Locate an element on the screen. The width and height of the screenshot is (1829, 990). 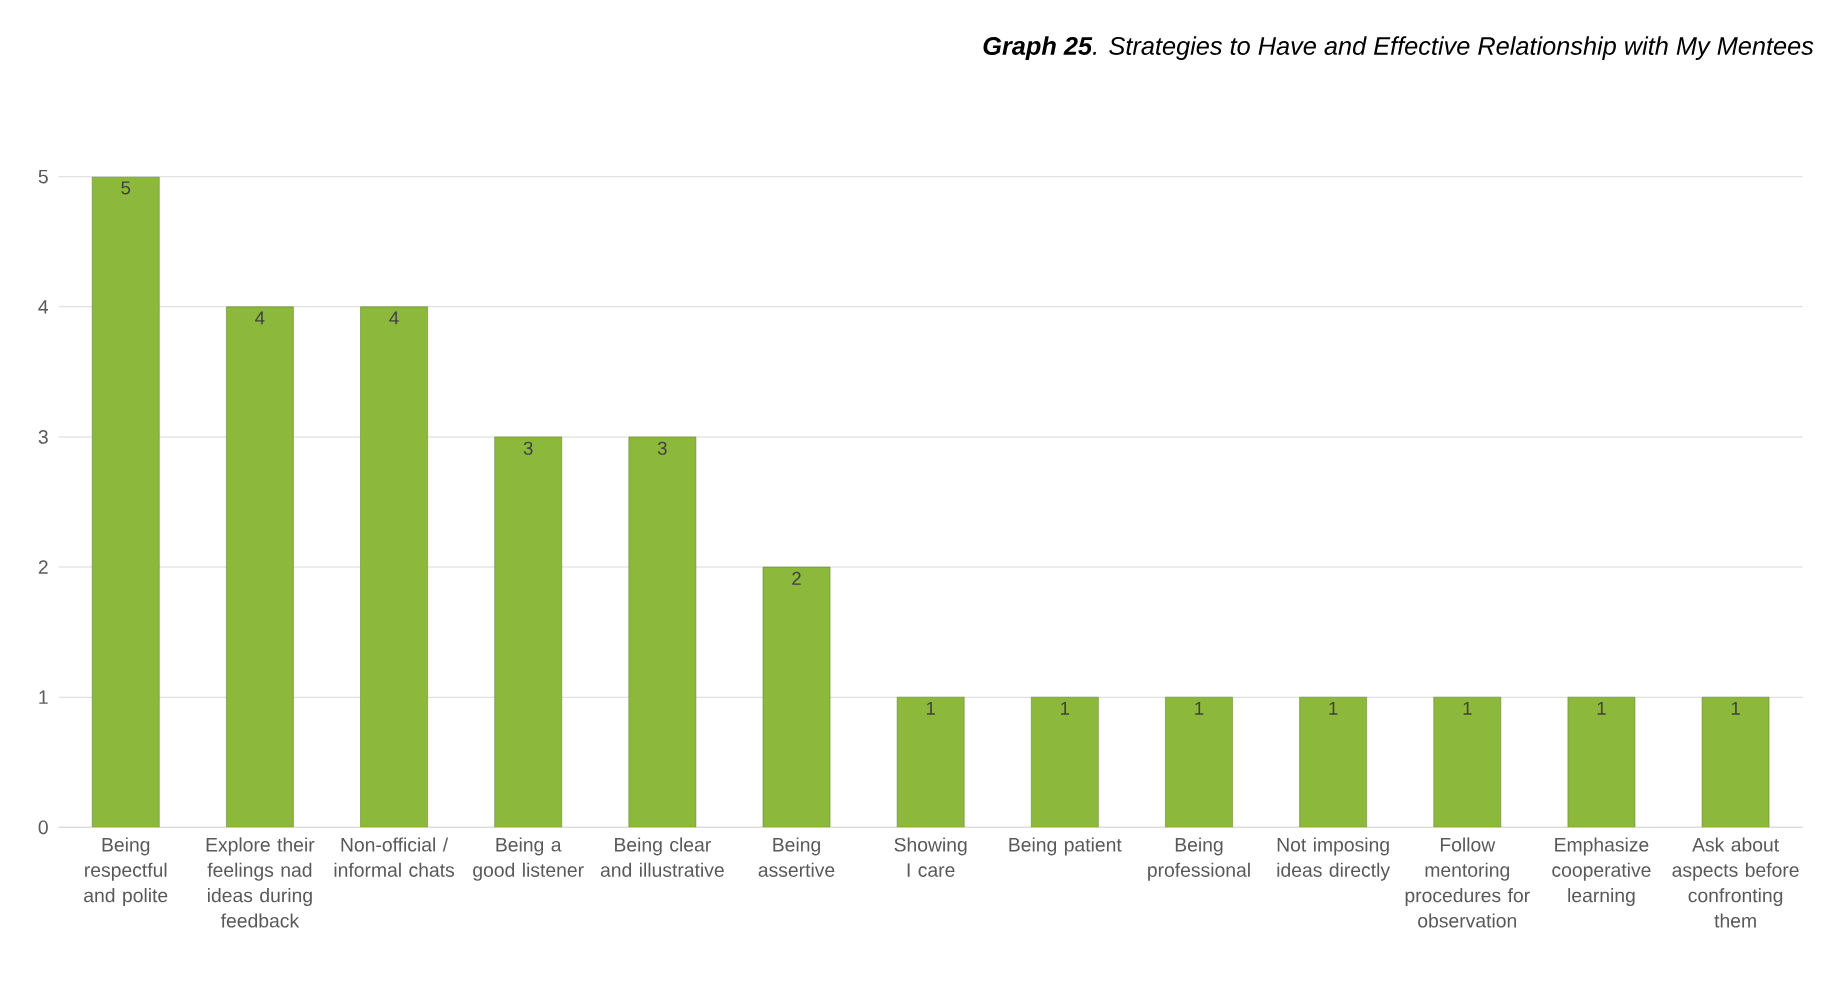
x-tick-label: Ask about aspects before confronting them is located at coordinates (1735, 882).